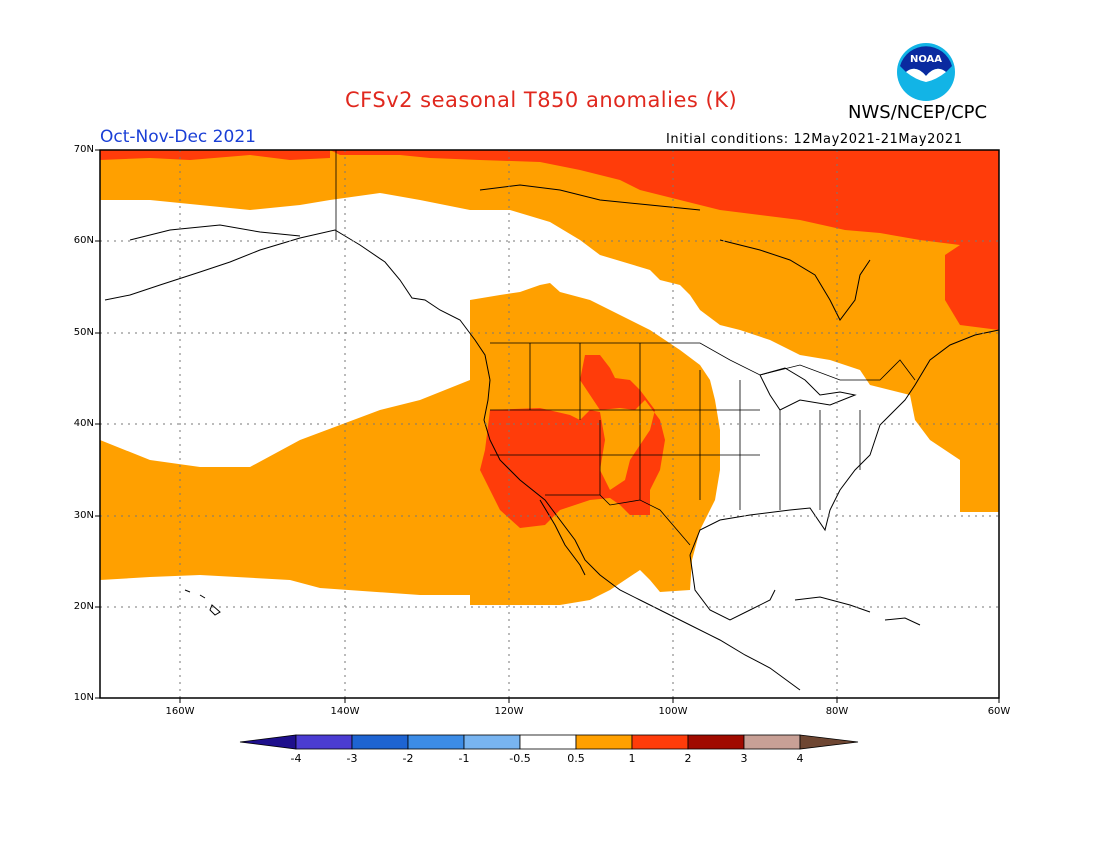  Describe the element at coordinates (352, 758) in the screenshot. I see `colorbar-label: -3` at that location.